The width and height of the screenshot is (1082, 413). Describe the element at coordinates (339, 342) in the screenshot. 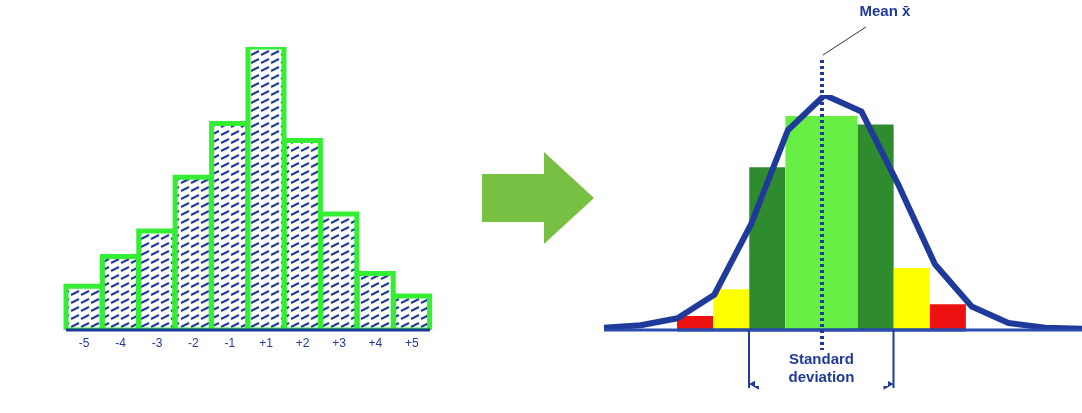

I see `x-tick-label: +3` at that location.